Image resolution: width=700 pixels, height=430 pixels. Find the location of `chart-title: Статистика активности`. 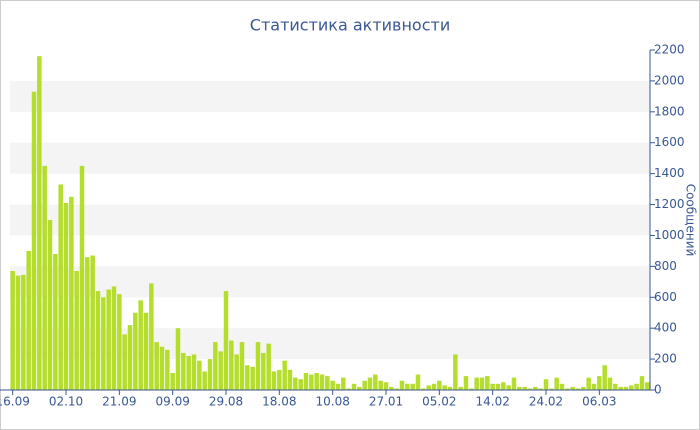

chart-title: Статистика активности is located at coordinates (350, 25).